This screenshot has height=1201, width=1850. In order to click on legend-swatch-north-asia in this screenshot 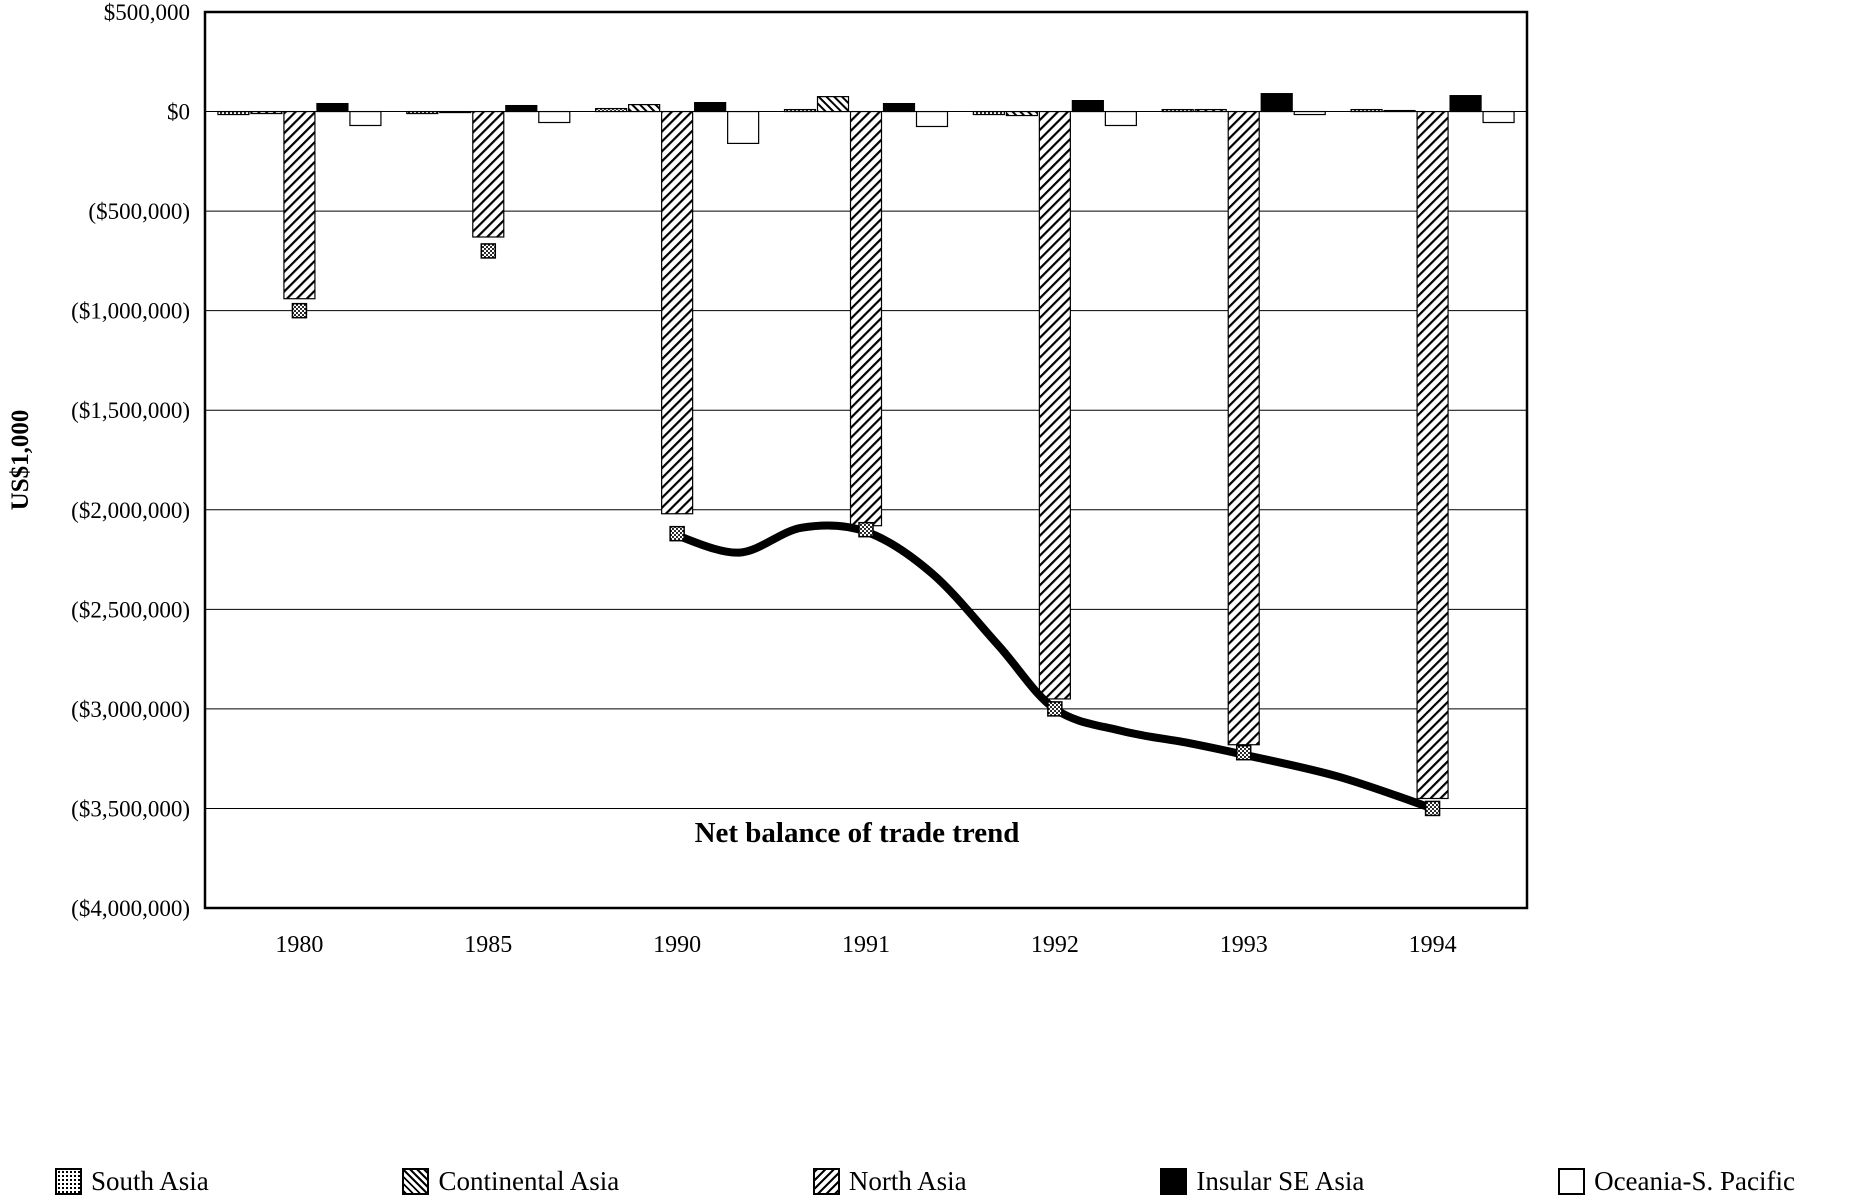, I will do `click(826, 1181)`.